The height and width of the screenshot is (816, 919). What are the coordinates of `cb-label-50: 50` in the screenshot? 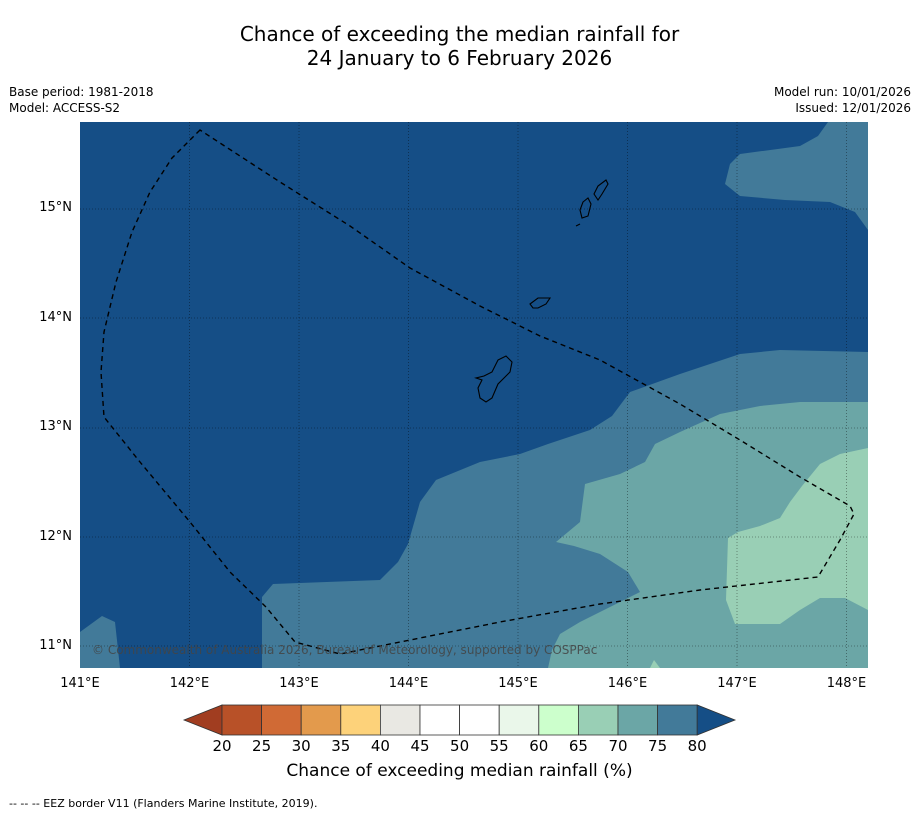 It's located at (460, 746).